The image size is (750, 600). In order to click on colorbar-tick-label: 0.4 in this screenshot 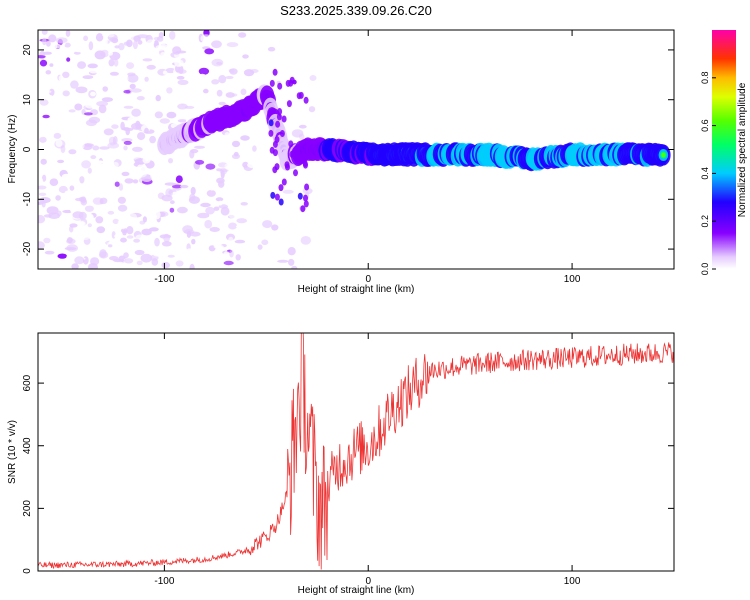, I will do `click(705, 173)`.